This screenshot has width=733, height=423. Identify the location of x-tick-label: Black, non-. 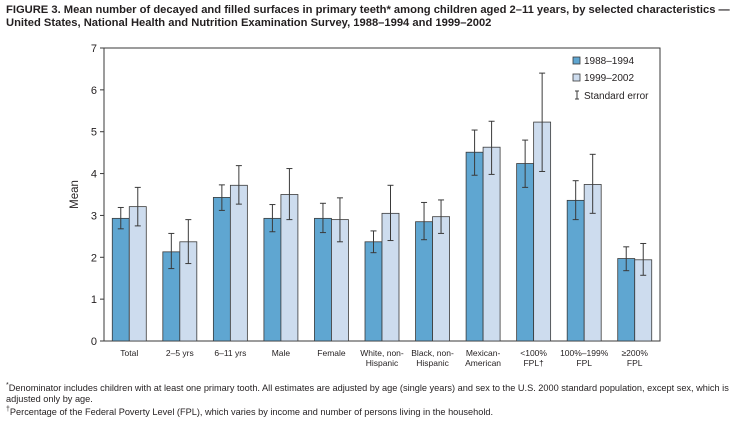
(432, 353).